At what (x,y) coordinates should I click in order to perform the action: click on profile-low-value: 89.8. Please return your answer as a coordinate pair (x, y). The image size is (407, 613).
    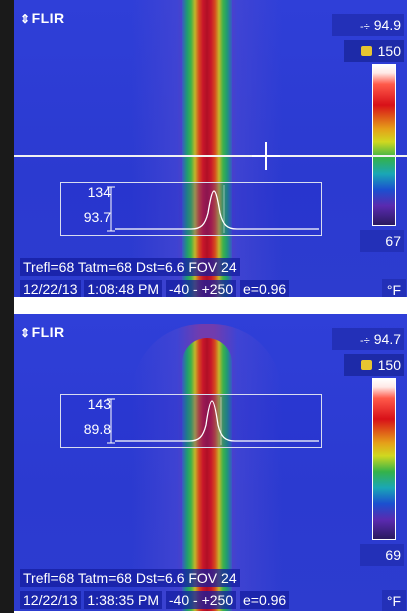
    Looking at the image, I should click on (97, 429).